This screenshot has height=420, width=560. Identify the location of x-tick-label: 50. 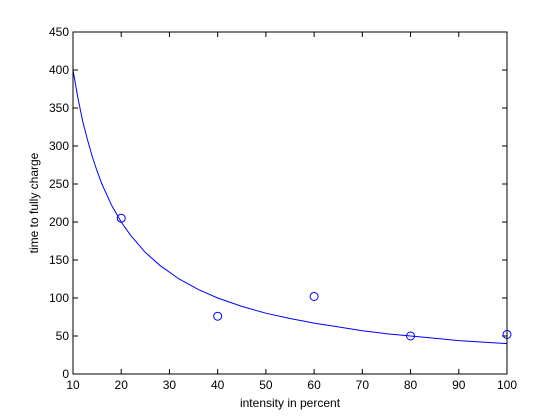
(266, 385).